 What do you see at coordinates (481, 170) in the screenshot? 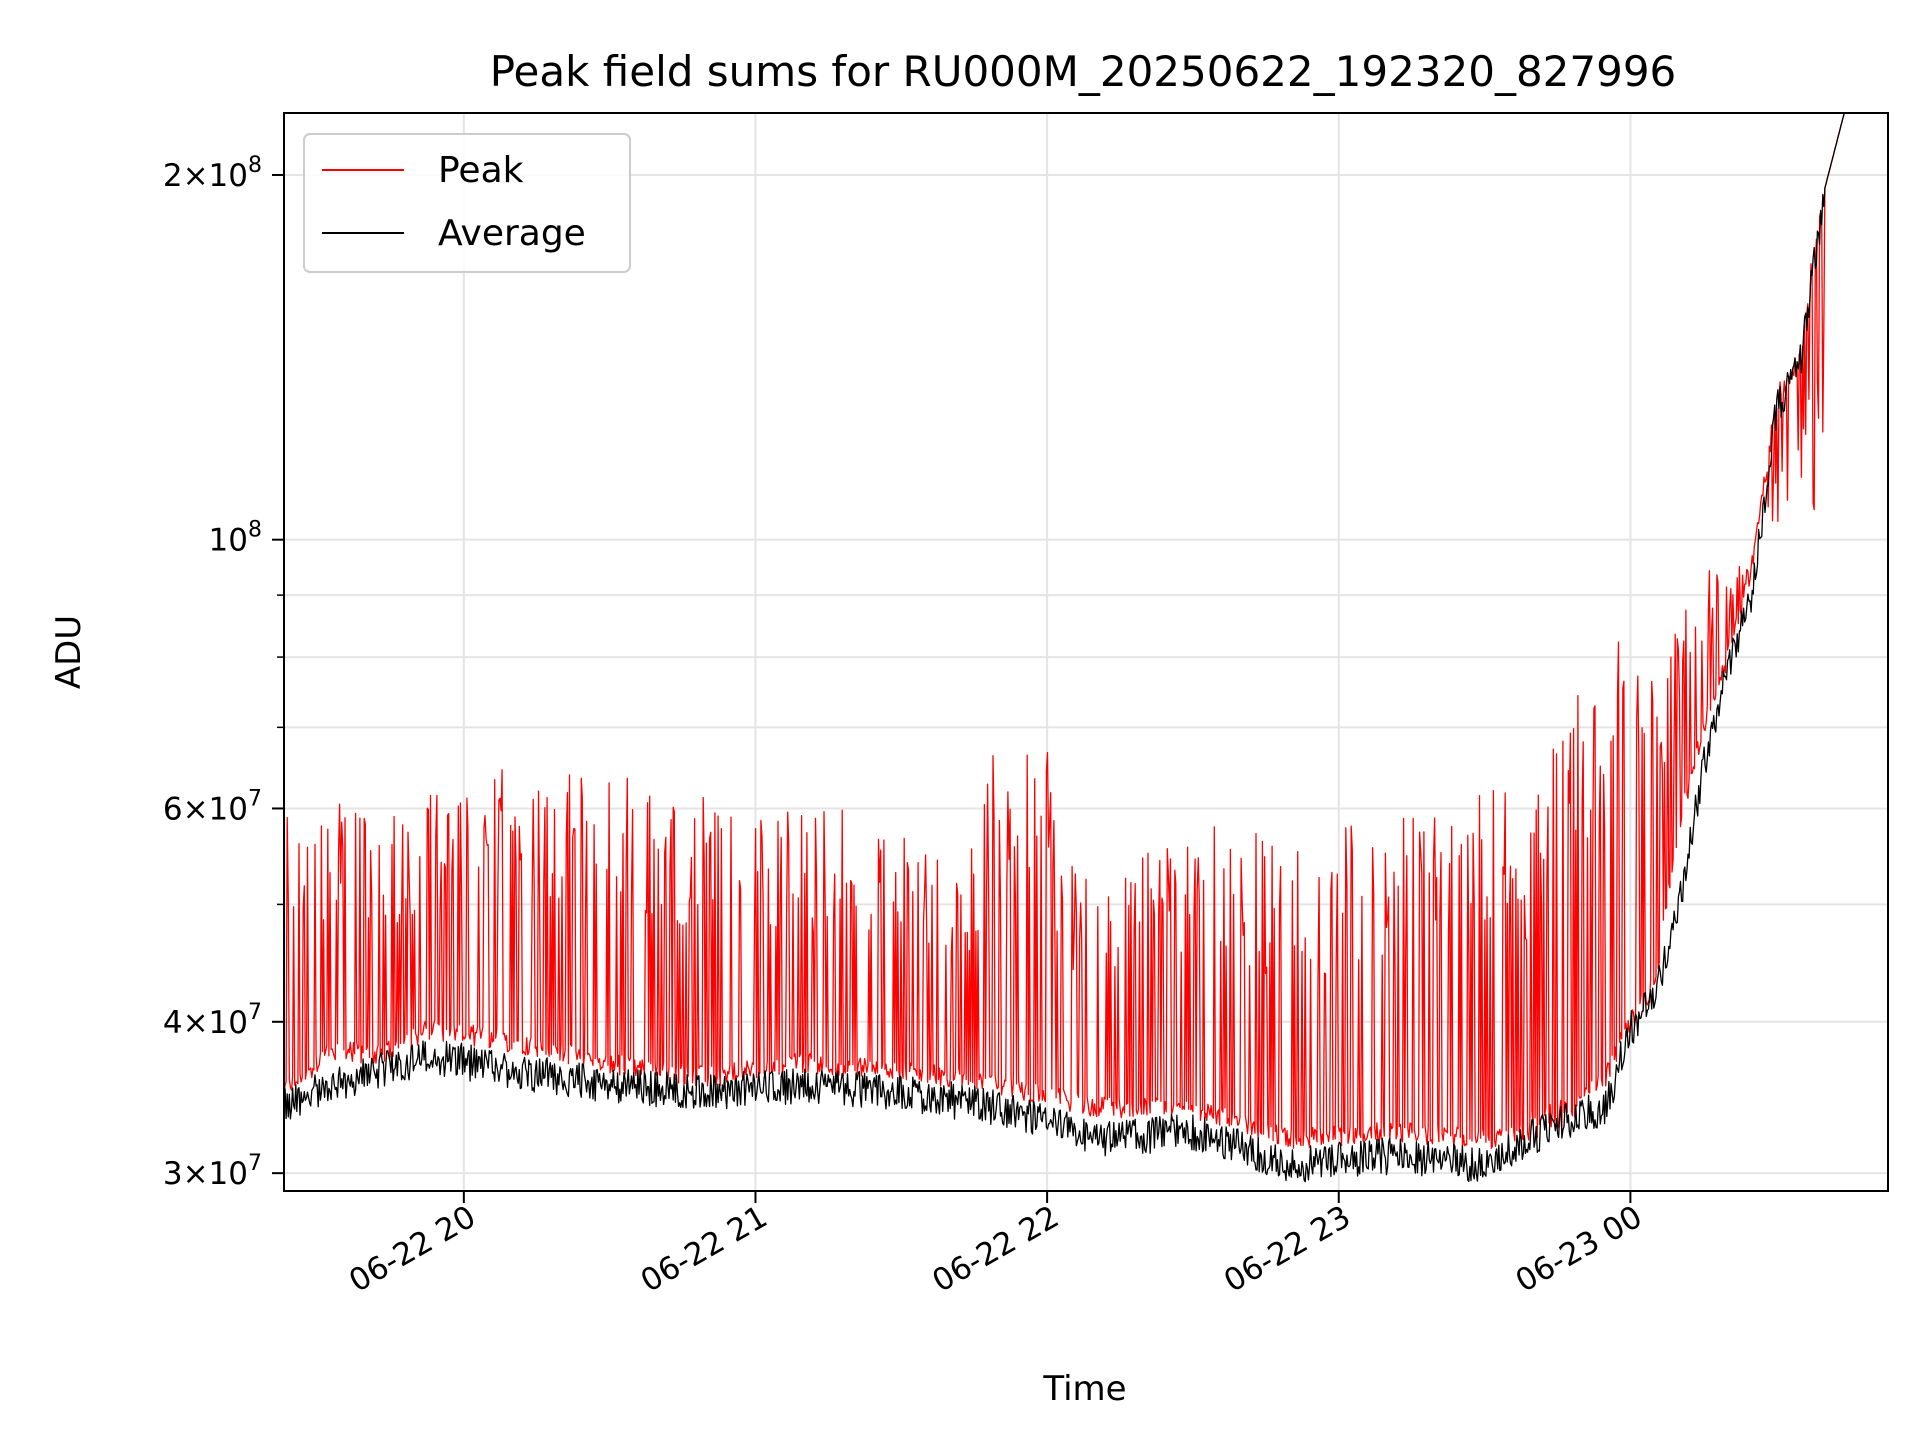
I see `legend-label-peak: Peak` at bounding box center [481, 170].